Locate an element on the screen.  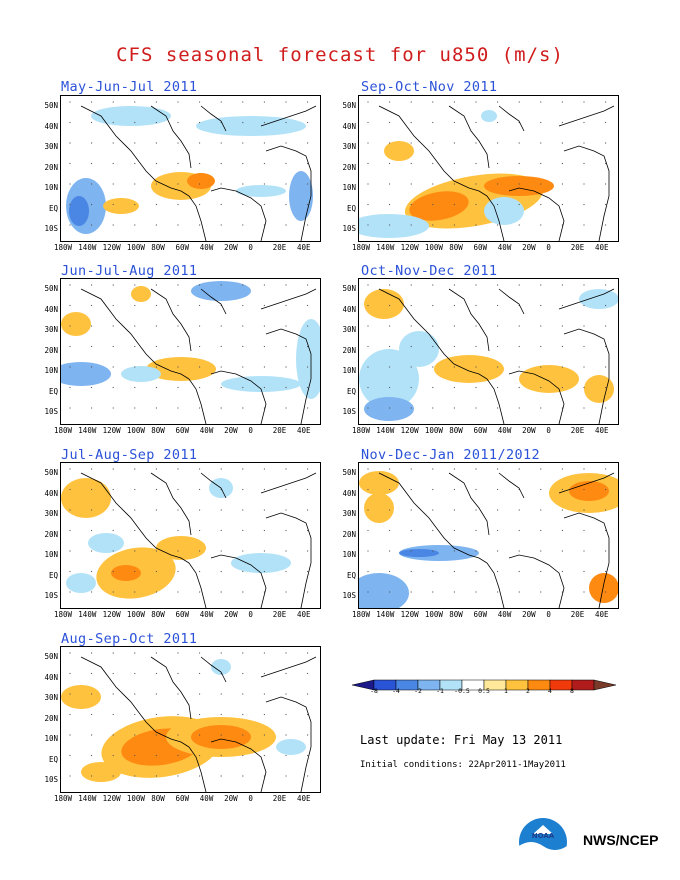
colorbar: -8 -4 -2 -1 -0.5 0.5 1 2 4 8 is located at coordinates (489, 695).